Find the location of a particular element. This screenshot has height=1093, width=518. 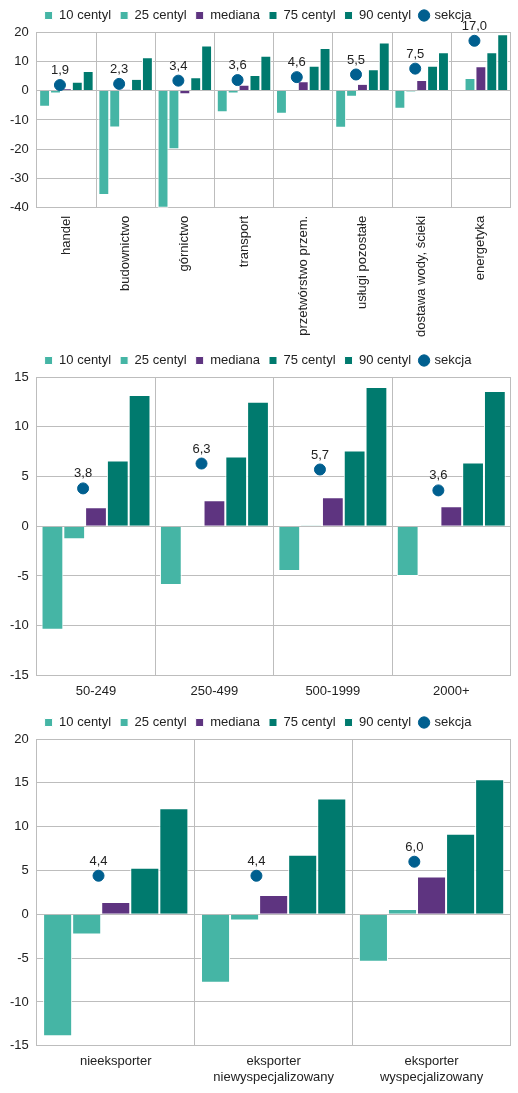

data-label: 2,3 is located at coordinates (119, 68).